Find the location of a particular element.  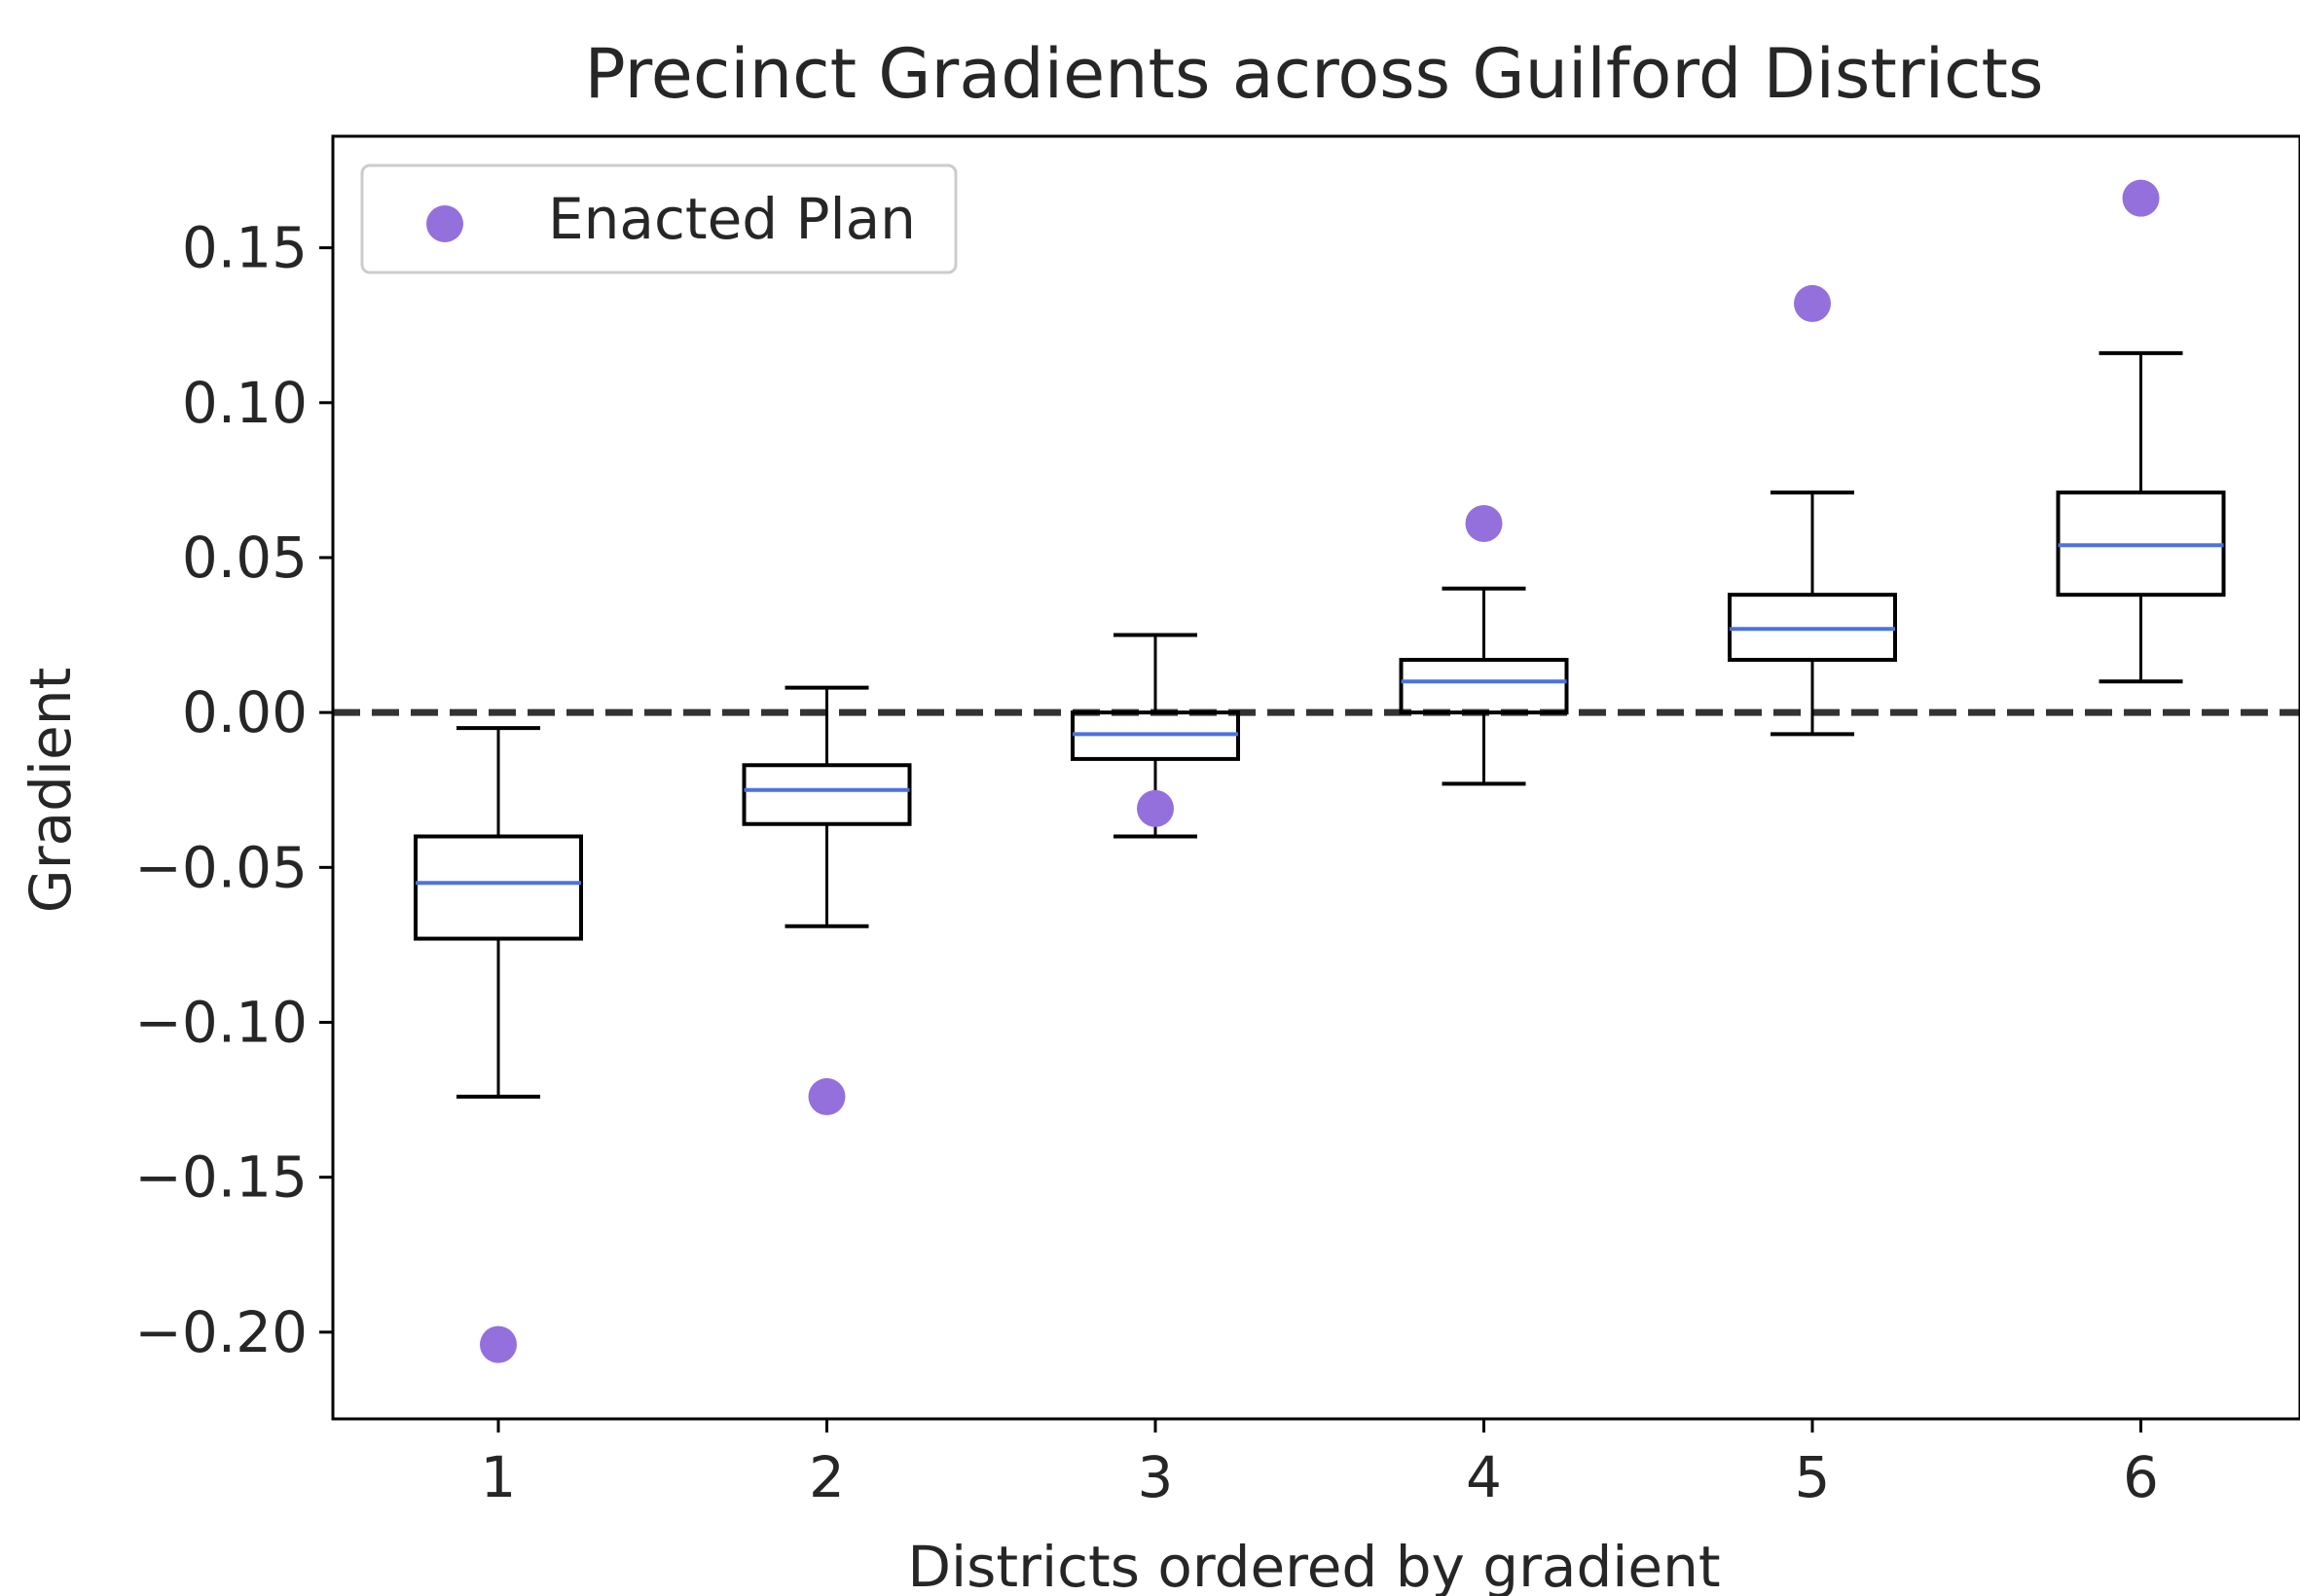

y-tick-label: −0.20 is located at coordinates (221, 1332).